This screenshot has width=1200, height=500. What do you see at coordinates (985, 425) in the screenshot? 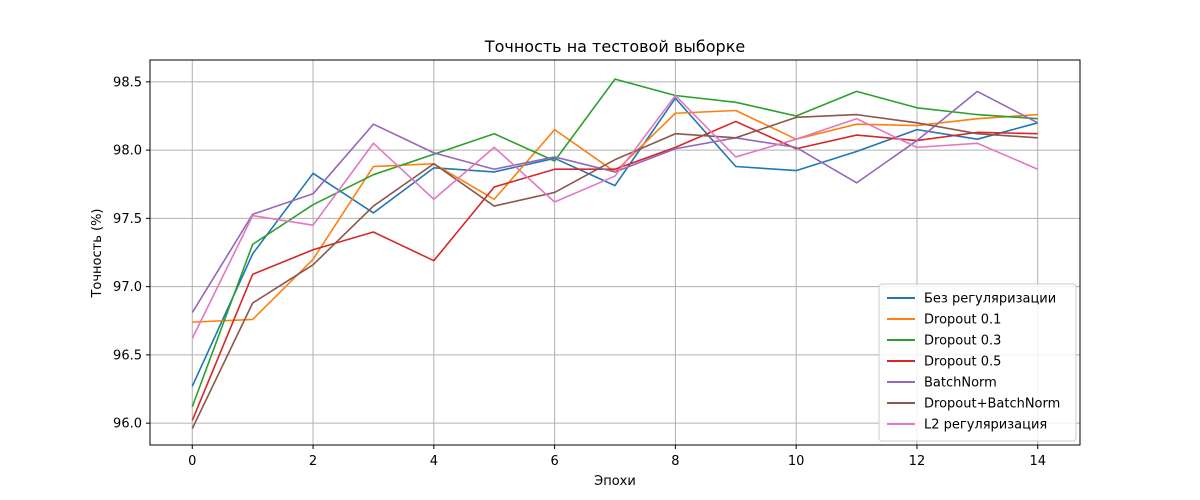
I see `legend-label: L2 регуляризация` at bounding box center [985, 425].